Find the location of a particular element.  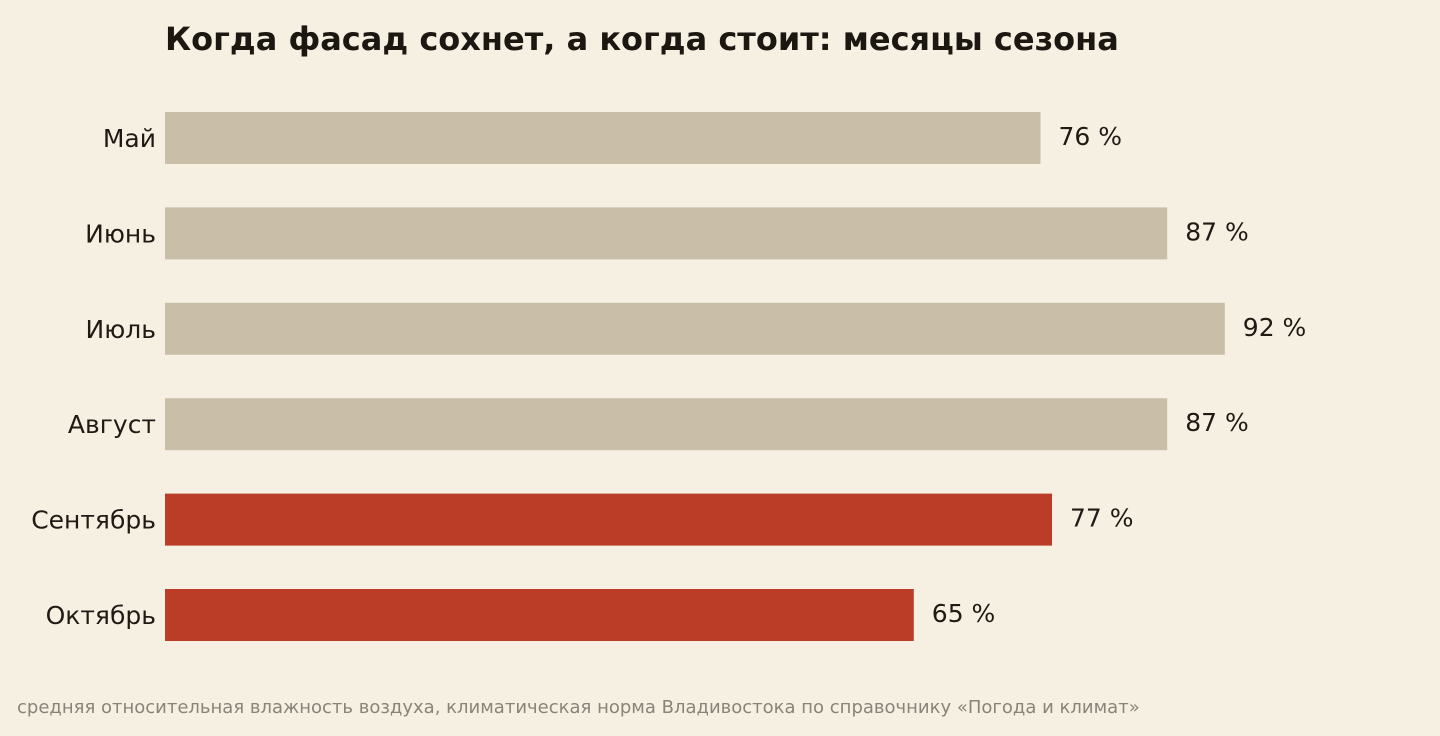

value-label-4: 87 % is located at coordinates (1217, 422).